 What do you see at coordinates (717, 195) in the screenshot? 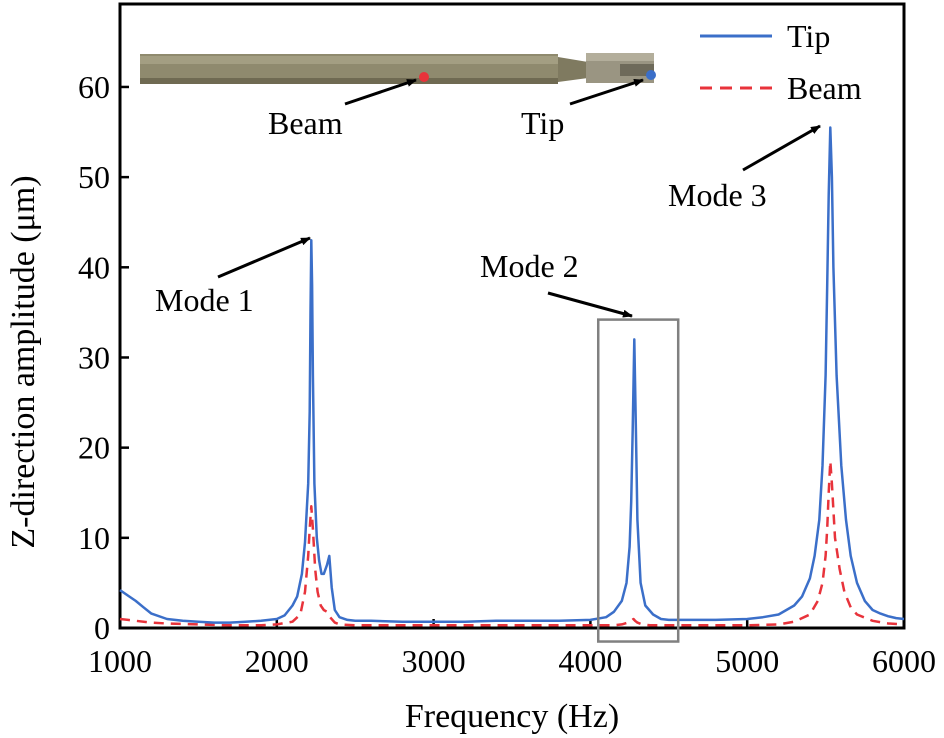
I see `mode3-label: Mode 3` at bounding box center [717, 195].